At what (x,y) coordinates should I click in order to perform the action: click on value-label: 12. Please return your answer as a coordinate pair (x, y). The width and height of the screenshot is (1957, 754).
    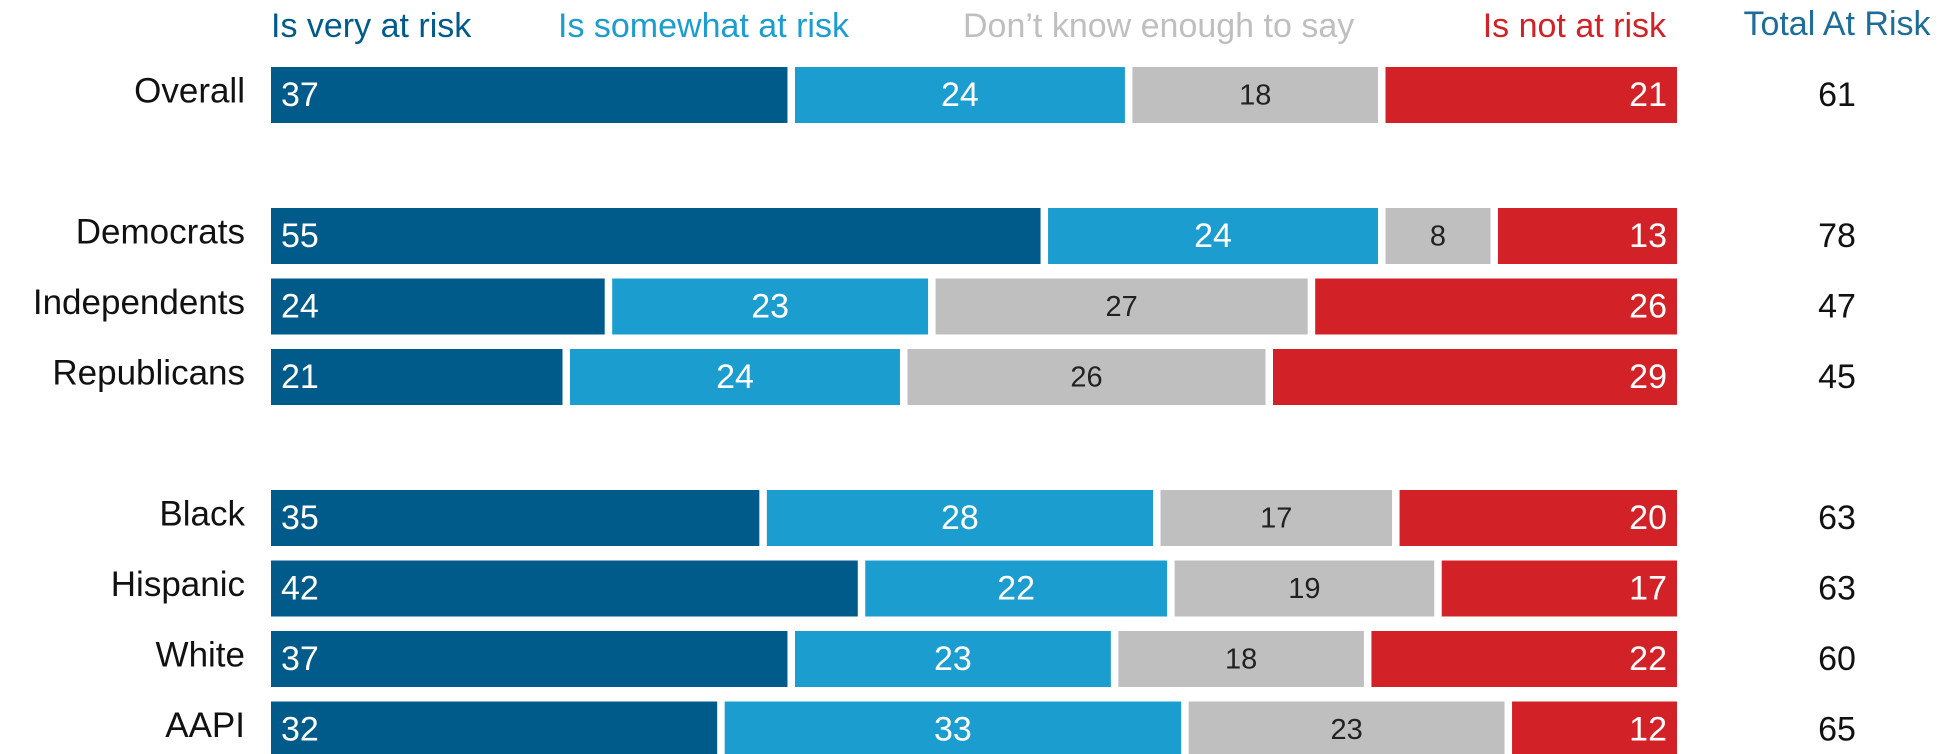
    Looking at the image, I should click on (1648, 729).